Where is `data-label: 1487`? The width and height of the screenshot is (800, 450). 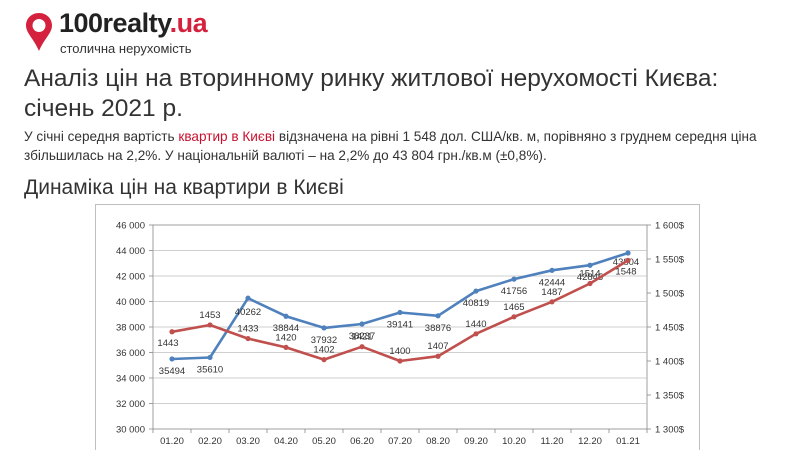
data-label: 1487 is located at coordinates (551, 292).